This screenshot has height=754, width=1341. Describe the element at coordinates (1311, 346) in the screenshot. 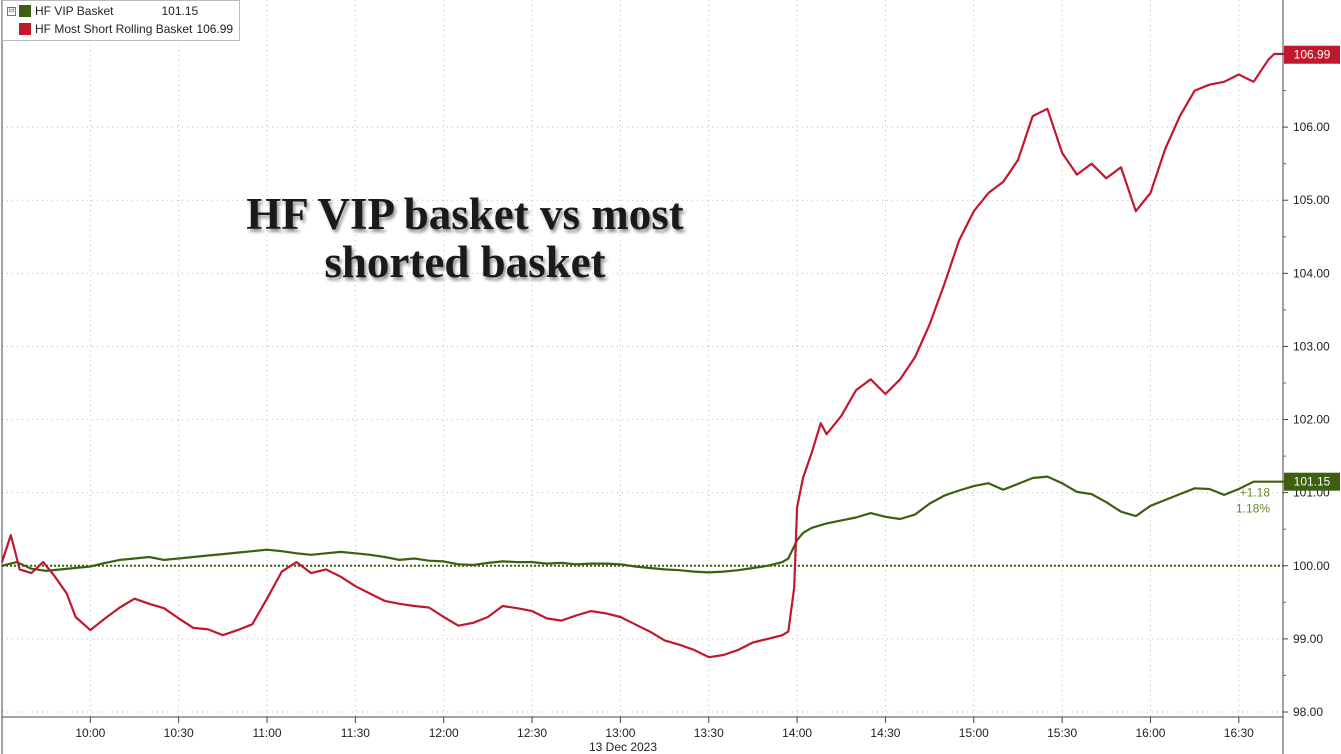

I see `y-tick-label: 103.00` at that location.